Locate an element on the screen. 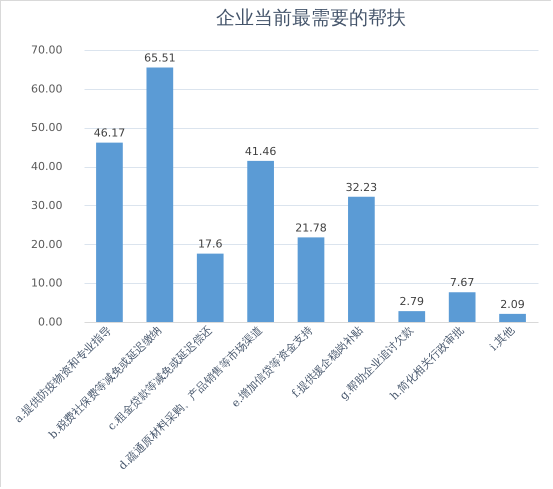 This screenshot has width=553, height=489. y-tick-label: 10.00 is located at coordinates (46, 283).